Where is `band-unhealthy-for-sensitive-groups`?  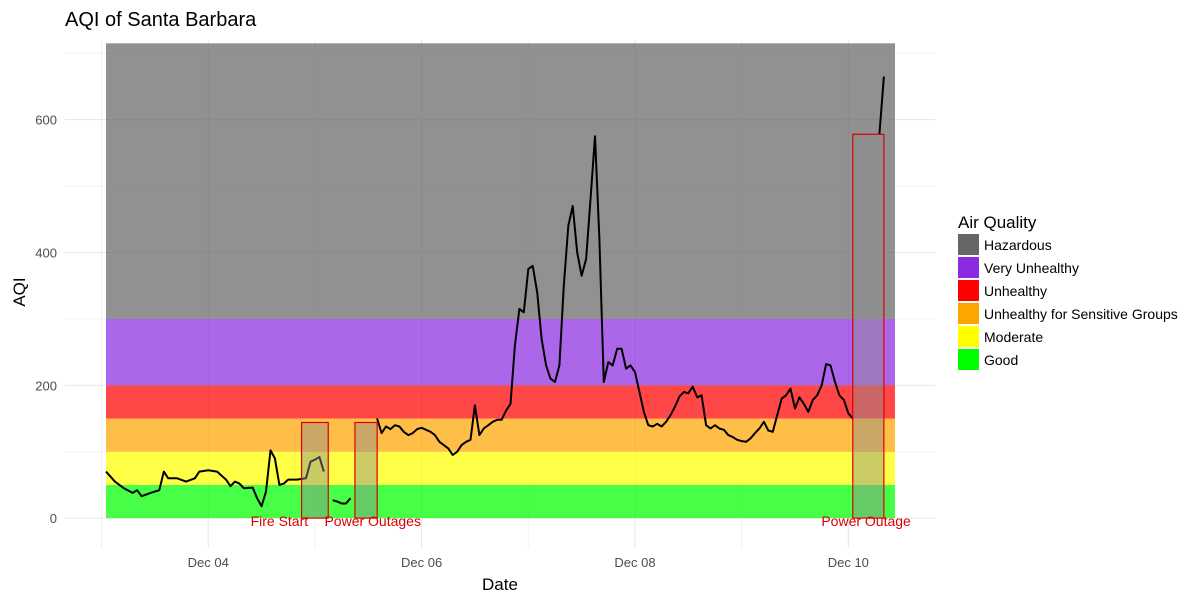
band-unhealthy-for-sensitive-groups is located at coordinates (500, 435).